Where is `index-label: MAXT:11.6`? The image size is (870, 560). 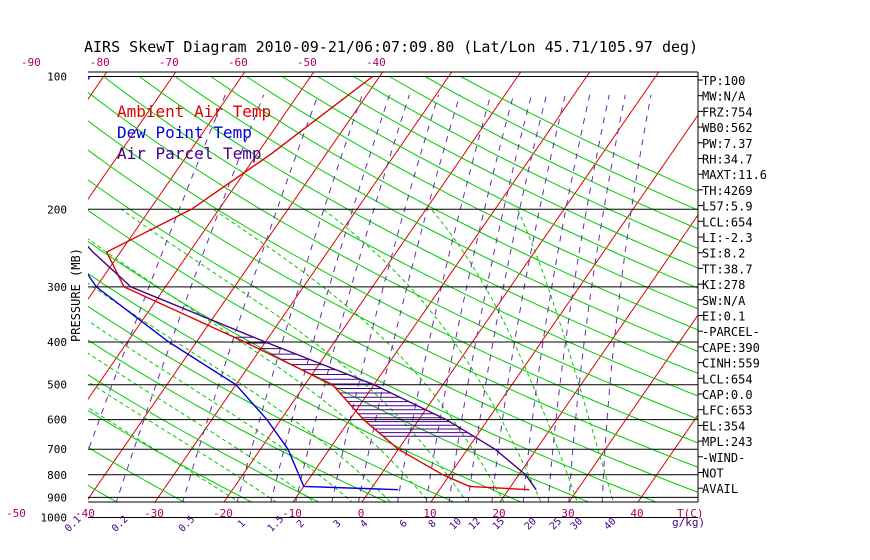
index-label: MAXT:11.6 is located at coordinates (734, 175).